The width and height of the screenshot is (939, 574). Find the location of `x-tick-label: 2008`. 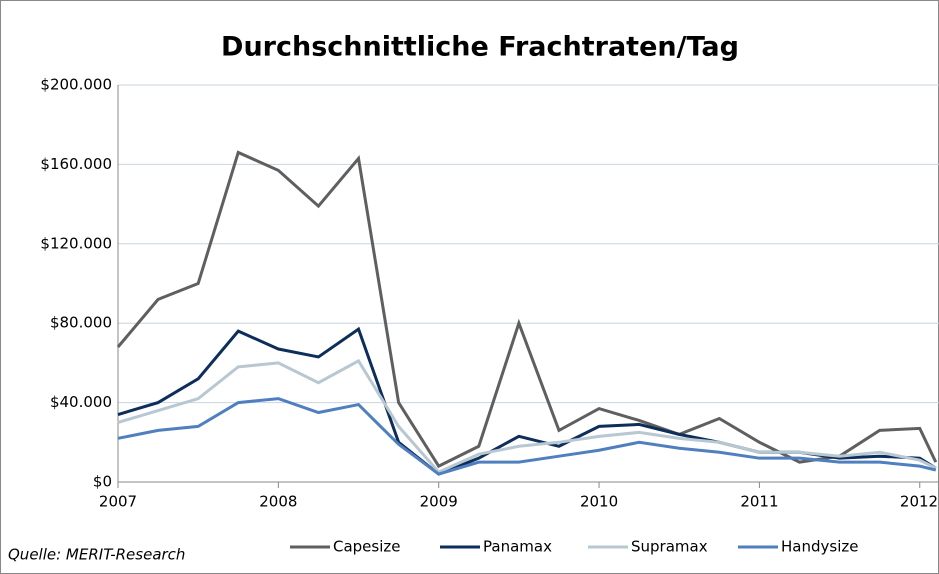

x-tick-label: 2008 is located at coordinates (278, 502).